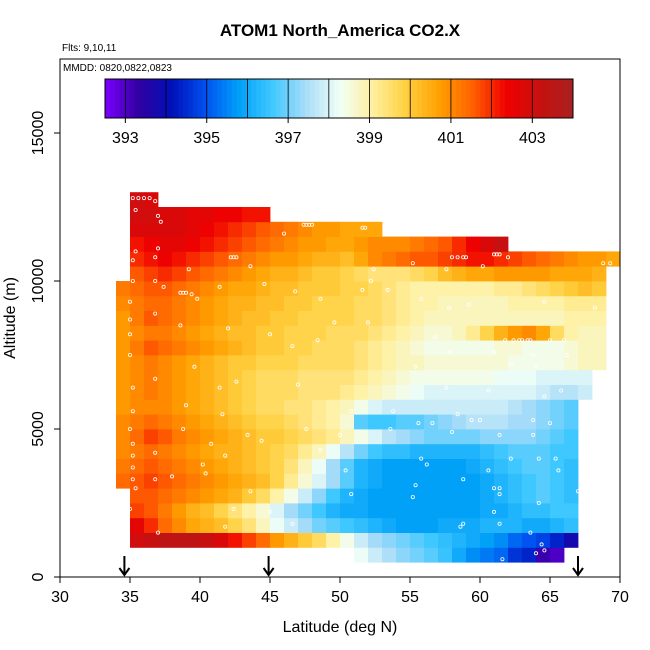 This screenshot has height=650, width=650. Describe the element at coordinates (268, 566) in the screenshot. I see `down-arrow-icon` at that location.